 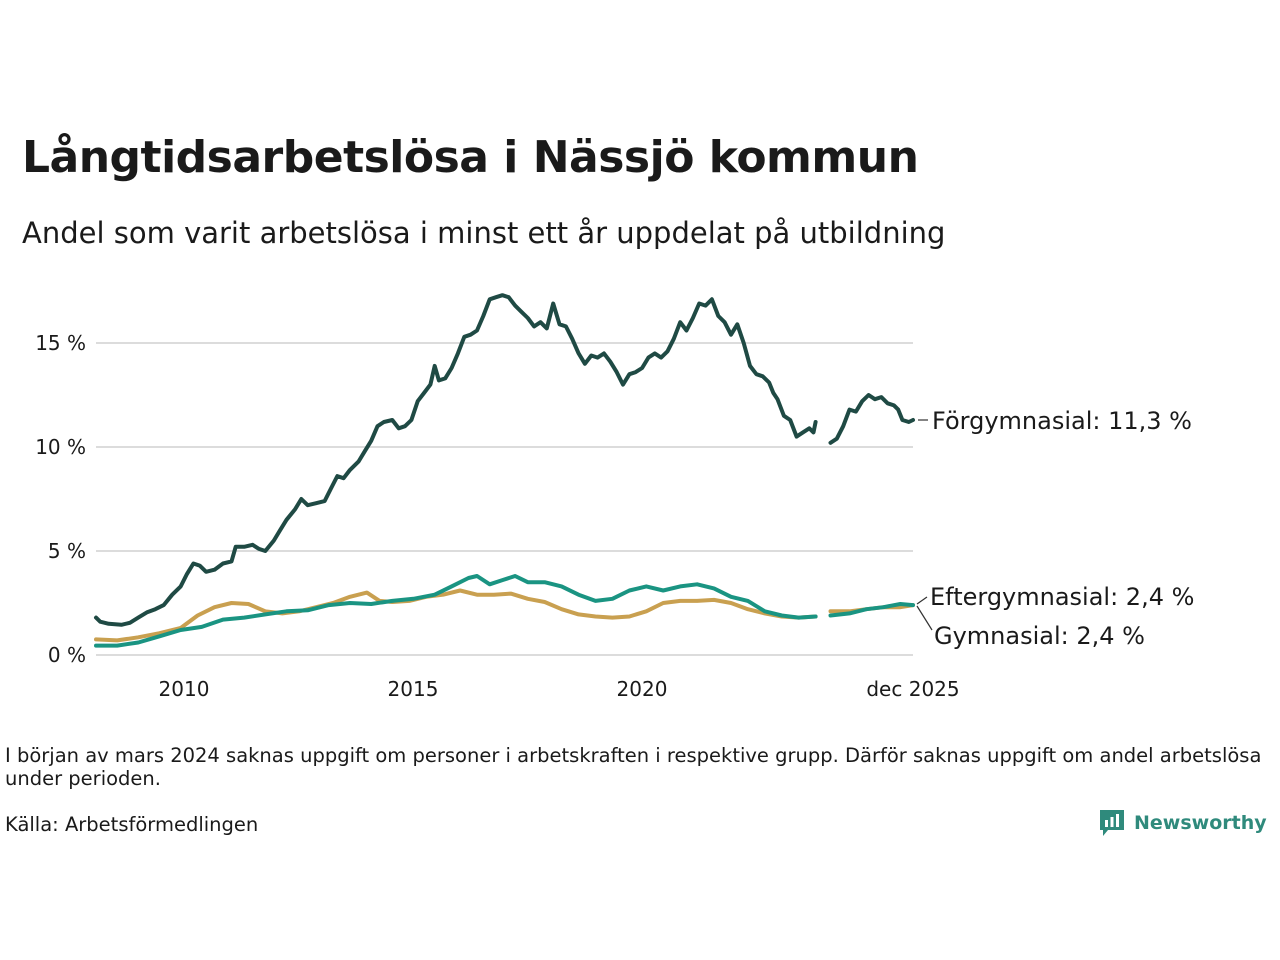 I want to click on y-tick-label: 15 %, so click(x=60, y=343).